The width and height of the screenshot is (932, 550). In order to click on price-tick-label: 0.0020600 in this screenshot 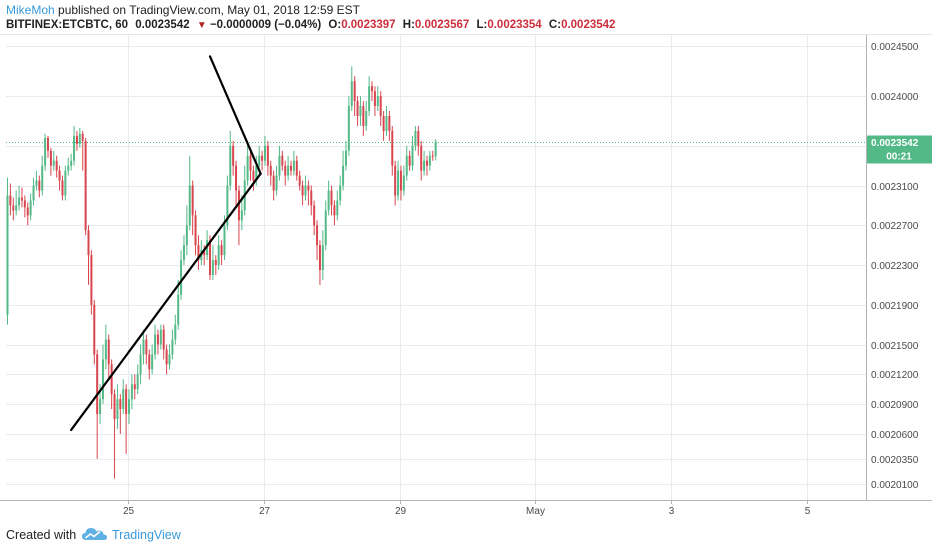, I will do `click(895, 435)`.